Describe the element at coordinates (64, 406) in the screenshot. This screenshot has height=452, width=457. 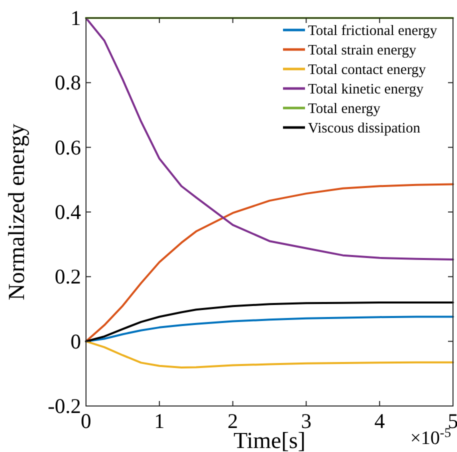
I see `y-tick-label: -0.2` at that location.